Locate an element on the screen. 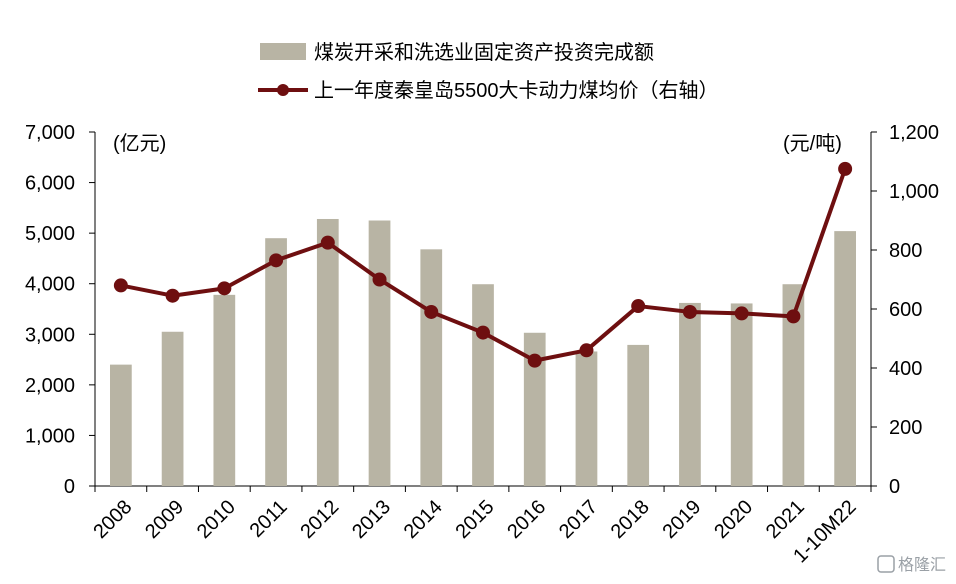 This screenshot has height=584, width=956. left-axis: 0 1,000 2,000 3,000 4,000 5,000 6,000 7,000 is located at coordinates (60, 310).